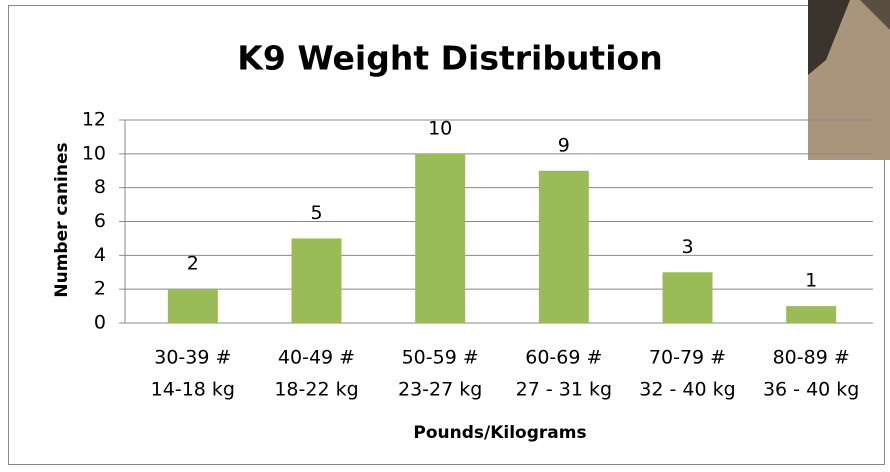  What do you see at coordinates (563, 358) in the screenshot?
I see `x-tick-label: 60-69 #` at bounding box center [563, 358].